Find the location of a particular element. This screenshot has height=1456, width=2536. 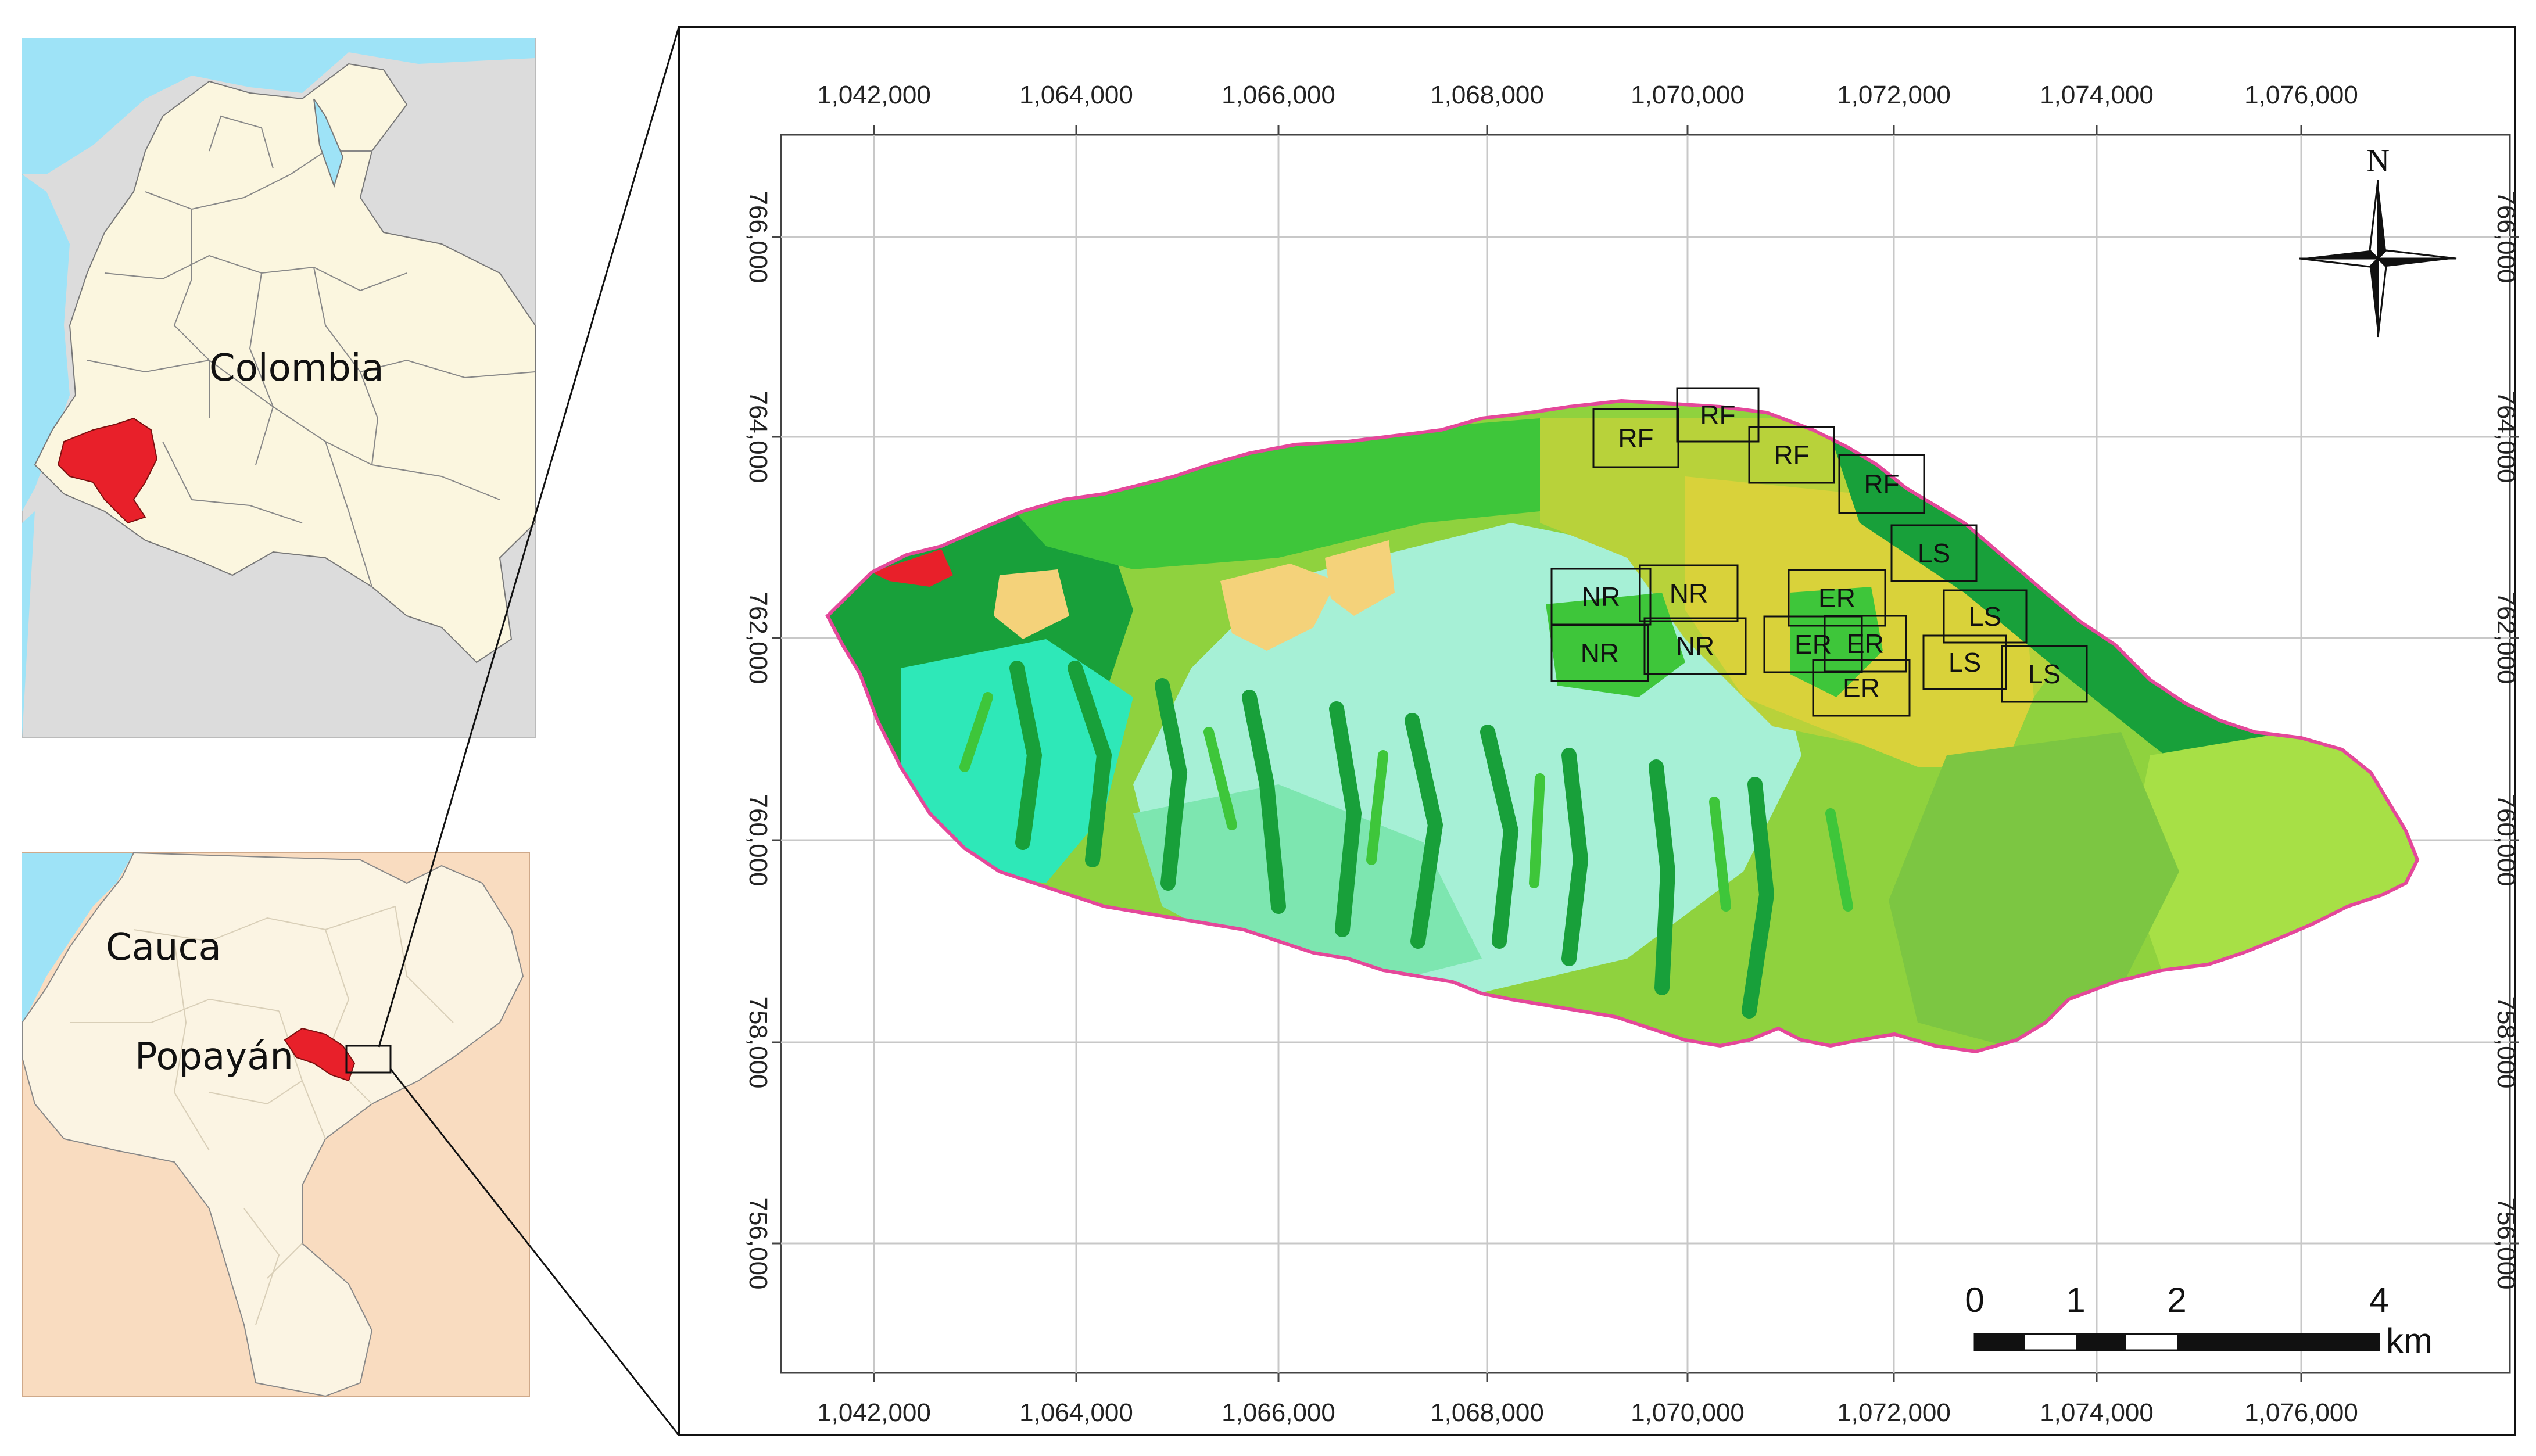

x-tick-label-bottom: 1,076,000 is located at coordinates (2301, 1412).